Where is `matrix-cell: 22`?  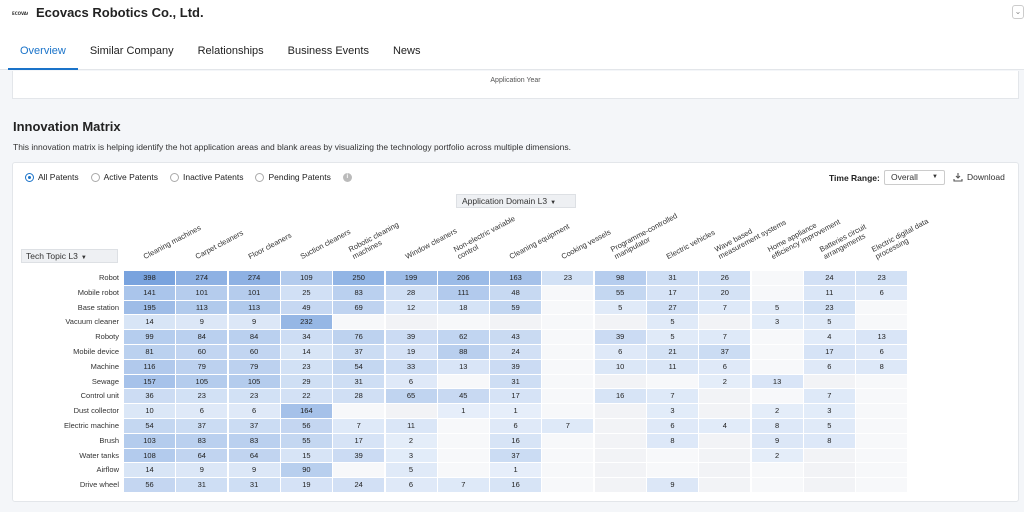 matrix-cell: 22 is located at coordinates (306, 396).